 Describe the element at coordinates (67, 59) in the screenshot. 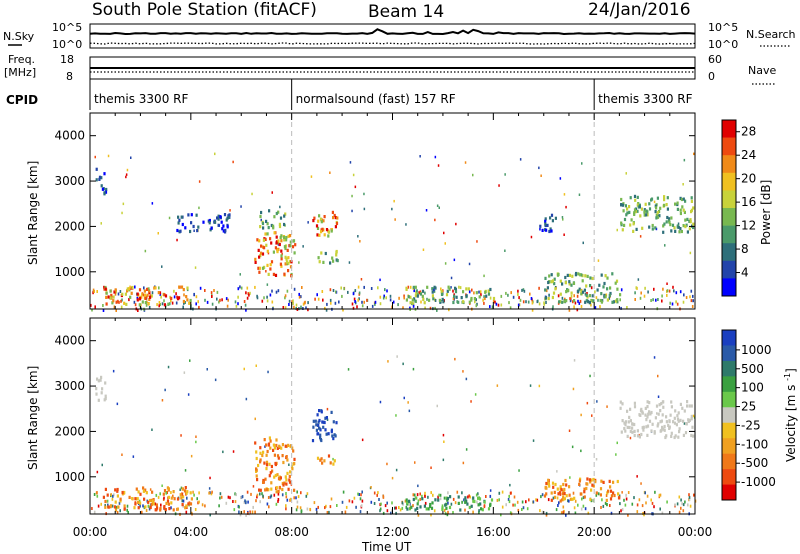

I see `freq-tick-top: 18` at that location.